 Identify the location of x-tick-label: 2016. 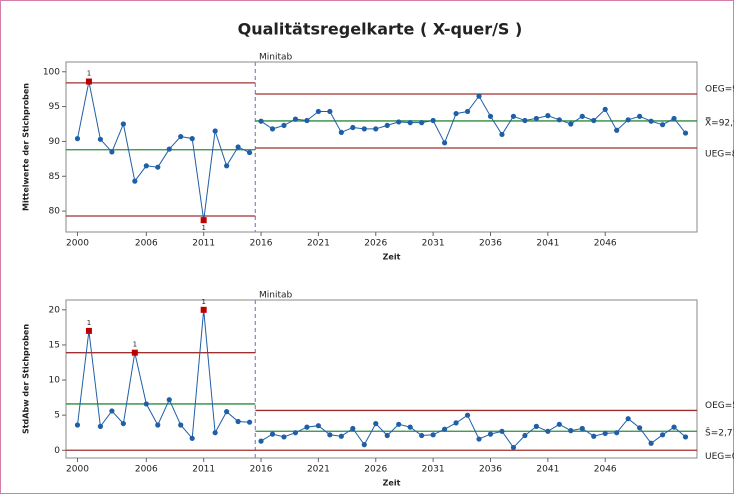
(261, 244).